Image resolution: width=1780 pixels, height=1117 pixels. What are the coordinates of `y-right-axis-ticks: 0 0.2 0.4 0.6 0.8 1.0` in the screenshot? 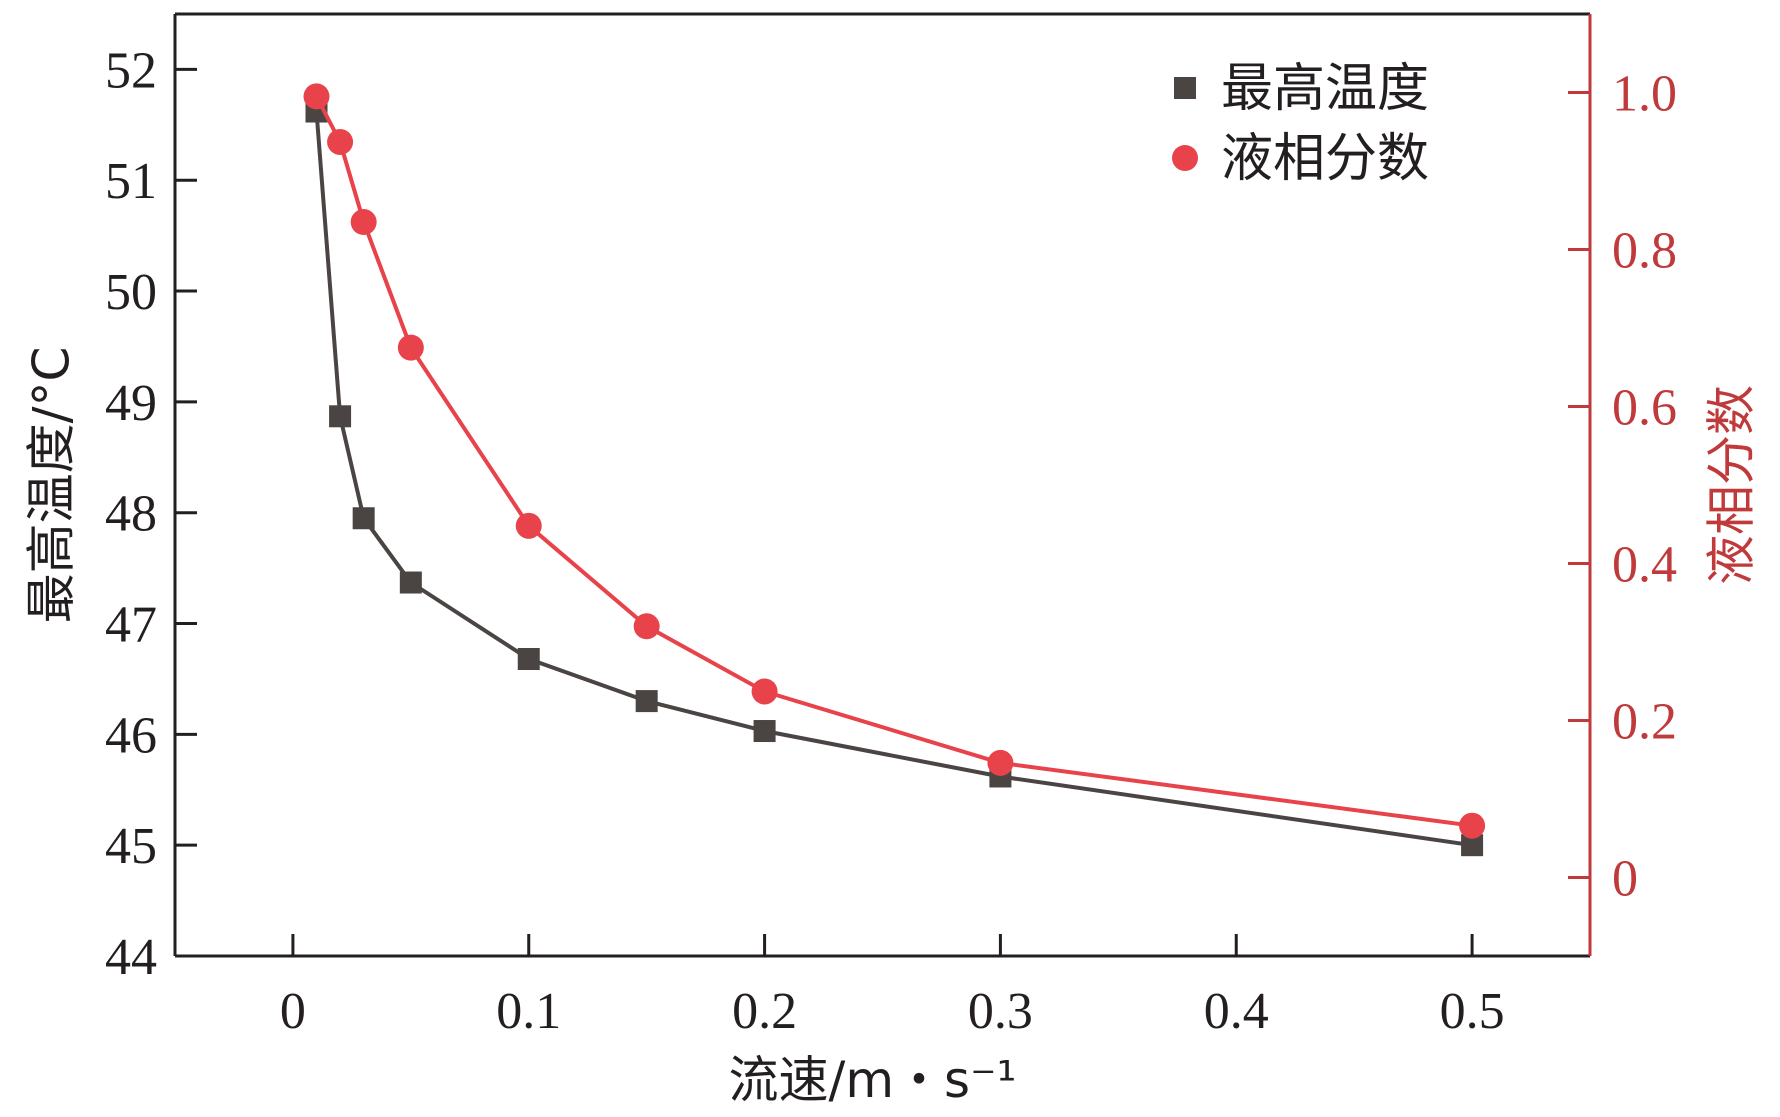 It's located at (1622, 487).